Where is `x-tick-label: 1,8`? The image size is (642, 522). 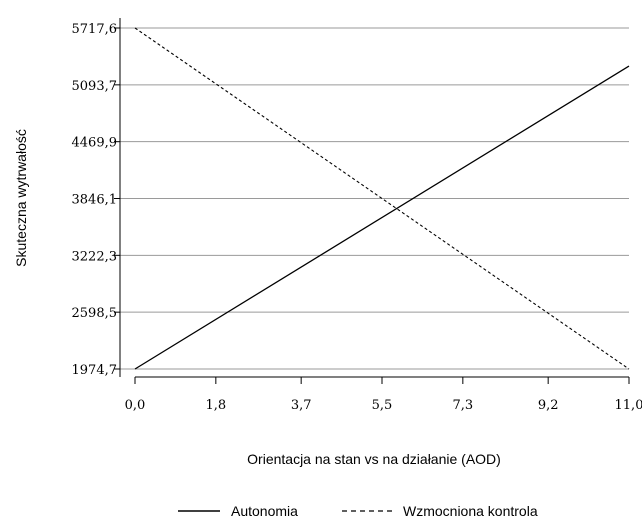
x-tick-label: 1,8 is located at coordinates (215, 405).